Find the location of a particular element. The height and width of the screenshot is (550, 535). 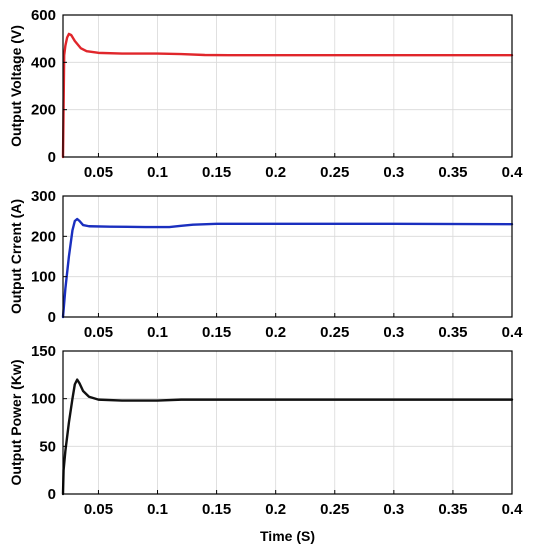

x-axis-title: Time (S) is located at coordinates (287, 536).